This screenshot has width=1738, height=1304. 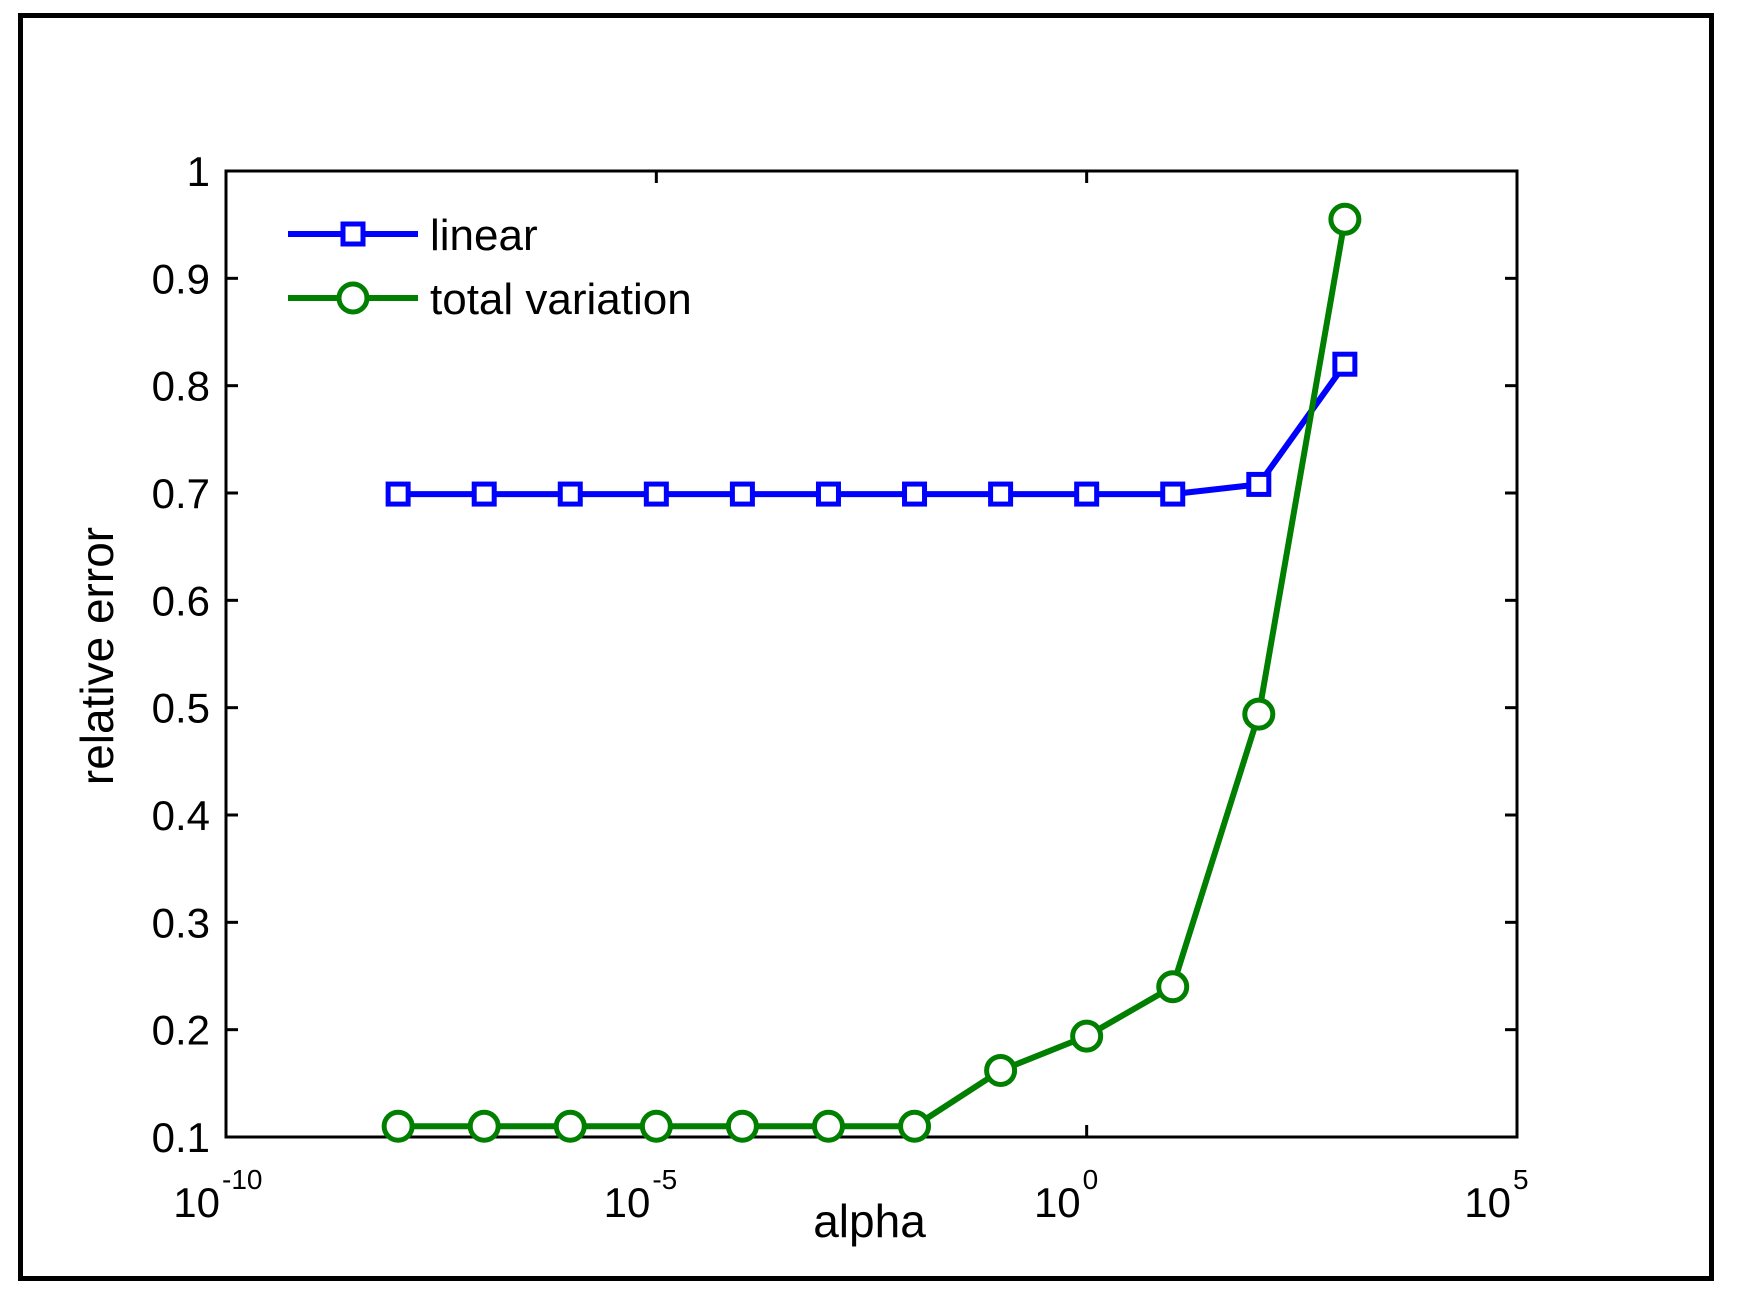 What do you see at coordinates (561, 299) in the screenshot?
I see `legend-label: total variation` at bounding box center [561, 299].